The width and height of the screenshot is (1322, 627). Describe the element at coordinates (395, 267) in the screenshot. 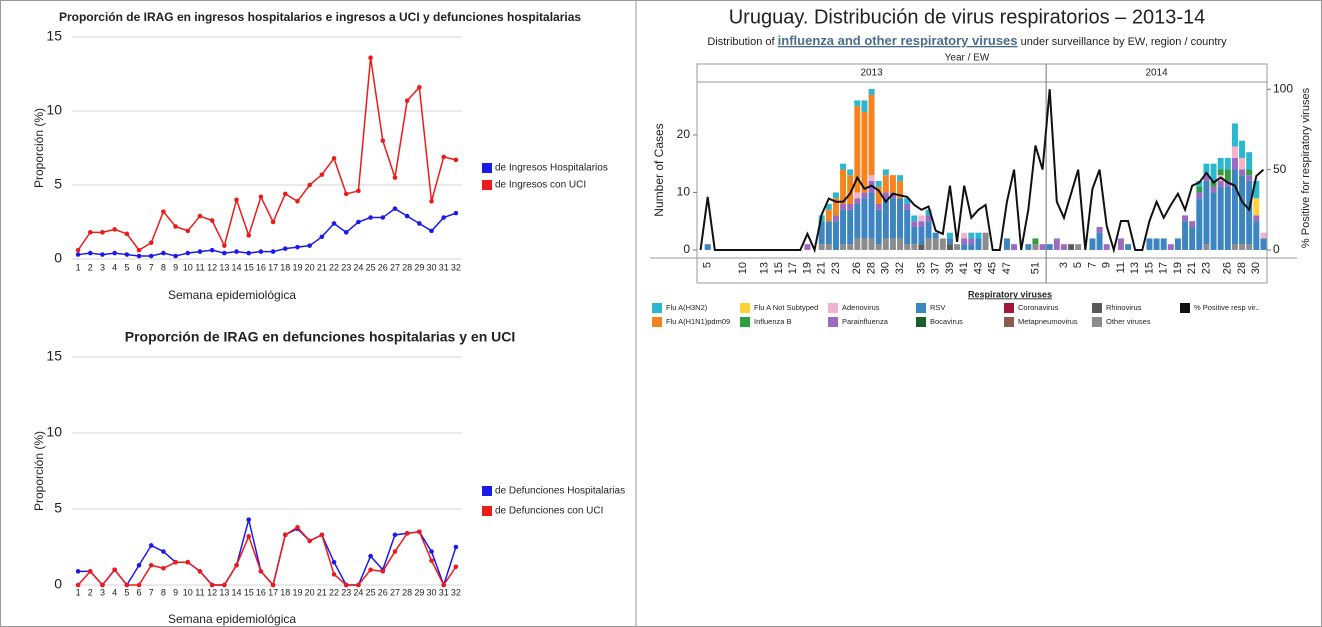

I see `x-tick-label: 27` at that location.